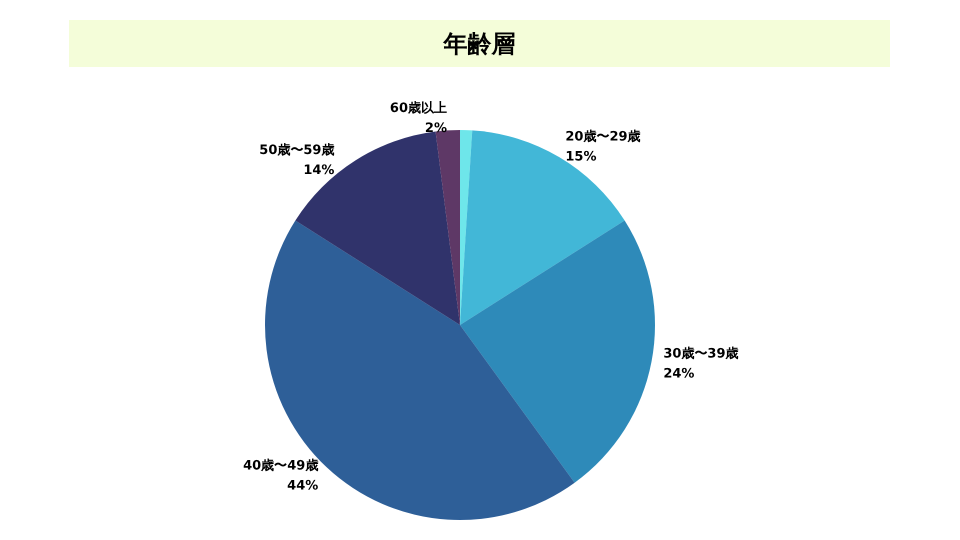 The width and height of the screenshot is (960, 540). What do you see at coordinates (418, 108) in the screenshot?
I see `slice-label: 60歳以上` at bounding box center [418, 108].